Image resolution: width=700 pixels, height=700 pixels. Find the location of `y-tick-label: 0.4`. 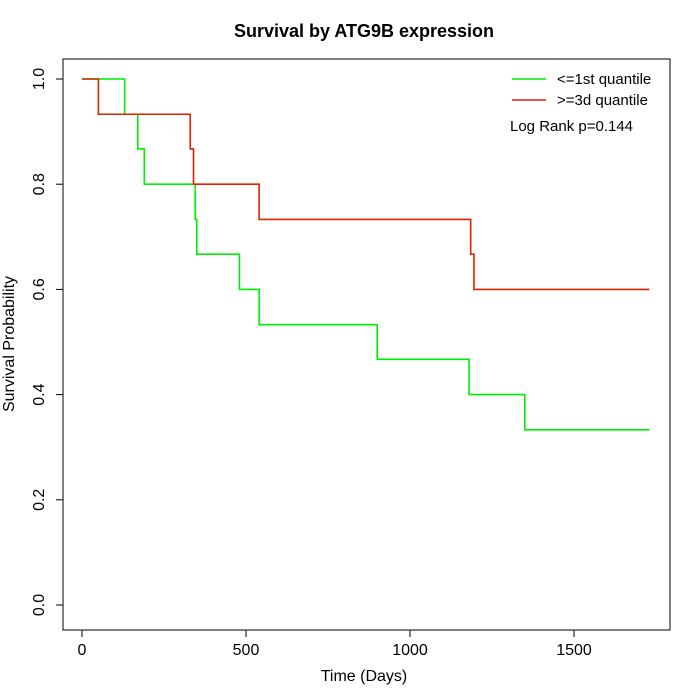

y-tick-label: 0.4 is located at coordinates (39, 394).